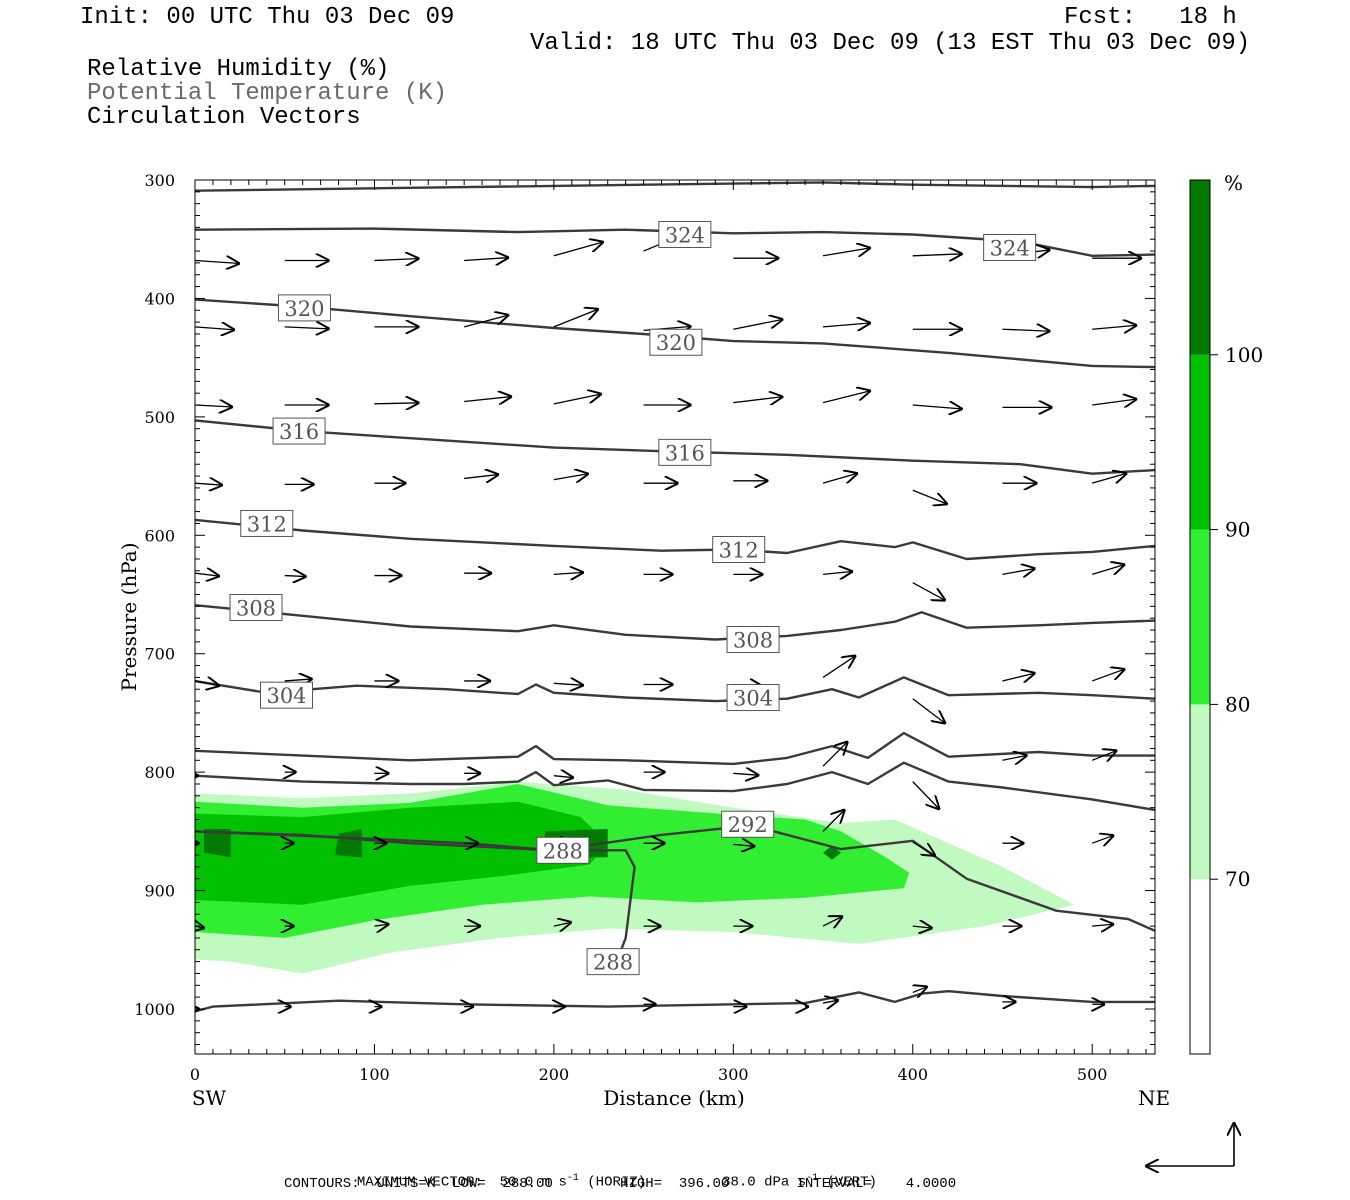 This screenshot has width=1350, height=1200. What do you see at coordinates (209, 1098) in the screenshot?
I see `x-left-label-sw: SW` at bounding box center [209, 1098].